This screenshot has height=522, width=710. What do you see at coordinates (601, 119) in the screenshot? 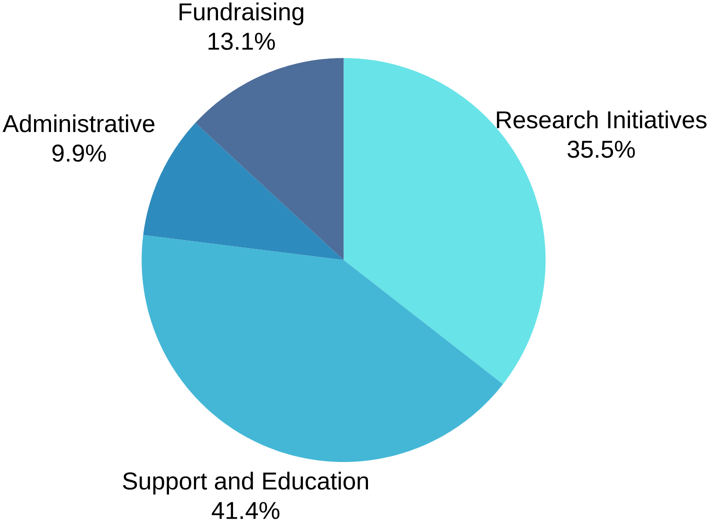
I see `slice-label: Research Initiatives` at bounding box center [601, 119].